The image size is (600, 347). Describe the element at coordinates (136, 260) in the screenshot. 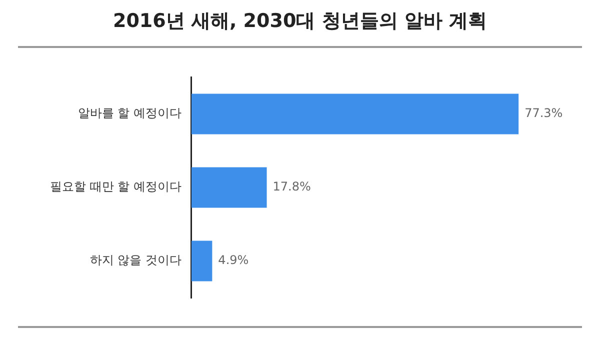

I see `y-tick-label: 하지 않을 것이다` at that location.